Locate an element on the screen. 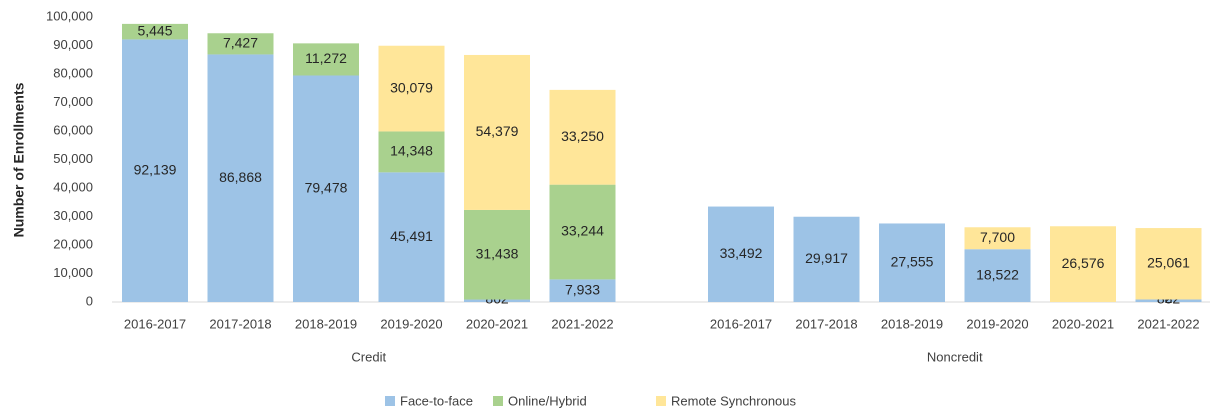 The image size is (1216, 414). data-label: 25,061 is located at coordinates (1168, 262).